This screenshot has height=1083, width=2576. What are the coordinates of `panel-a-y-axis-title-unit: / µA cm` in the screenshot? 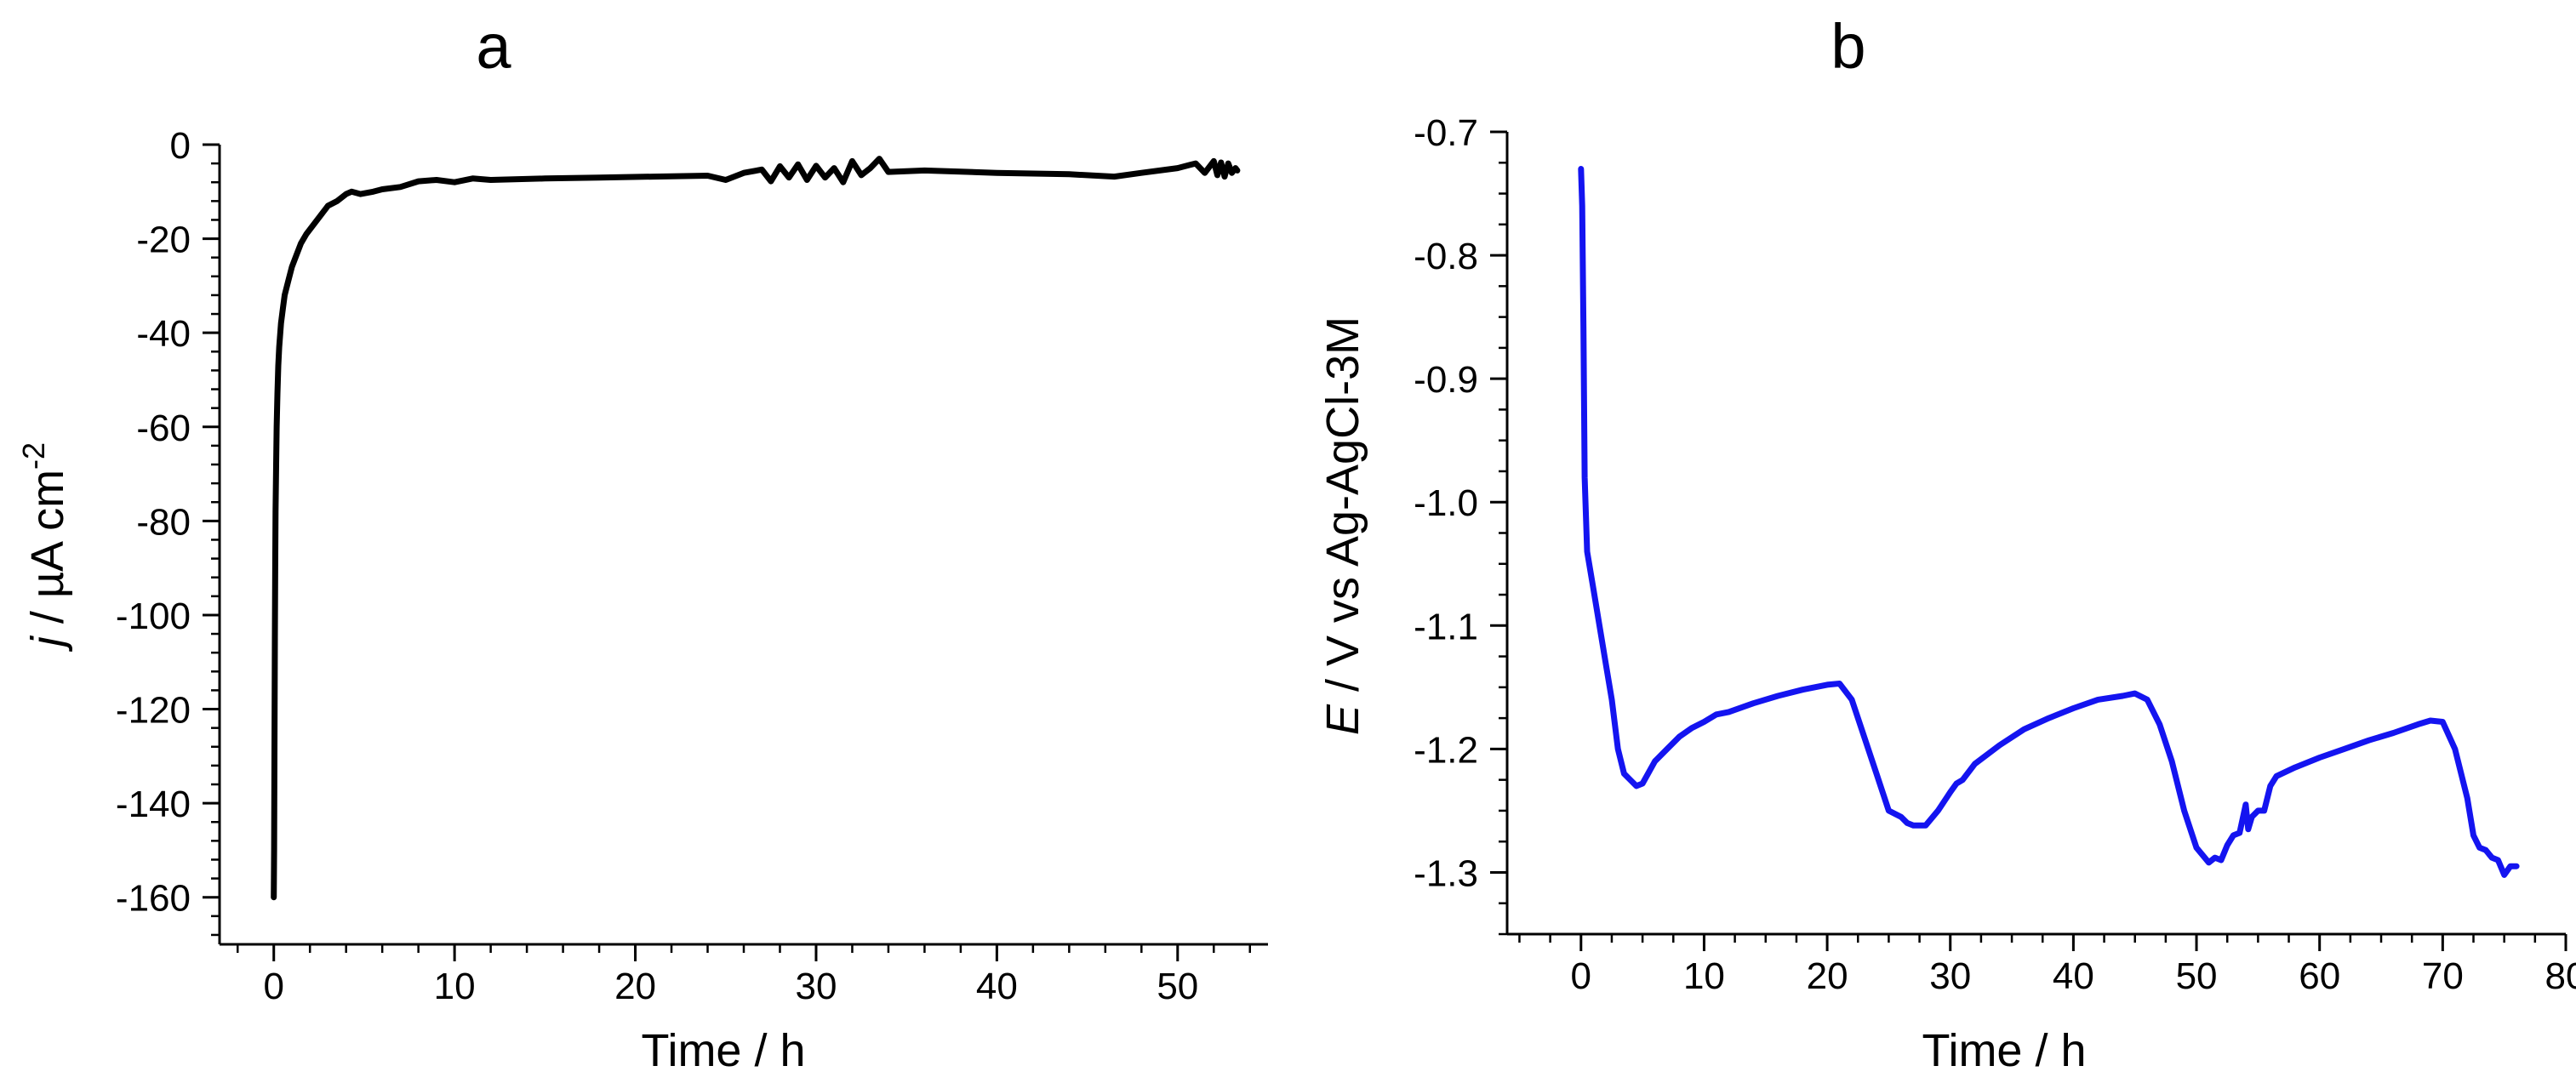 It's located at (47, 553).